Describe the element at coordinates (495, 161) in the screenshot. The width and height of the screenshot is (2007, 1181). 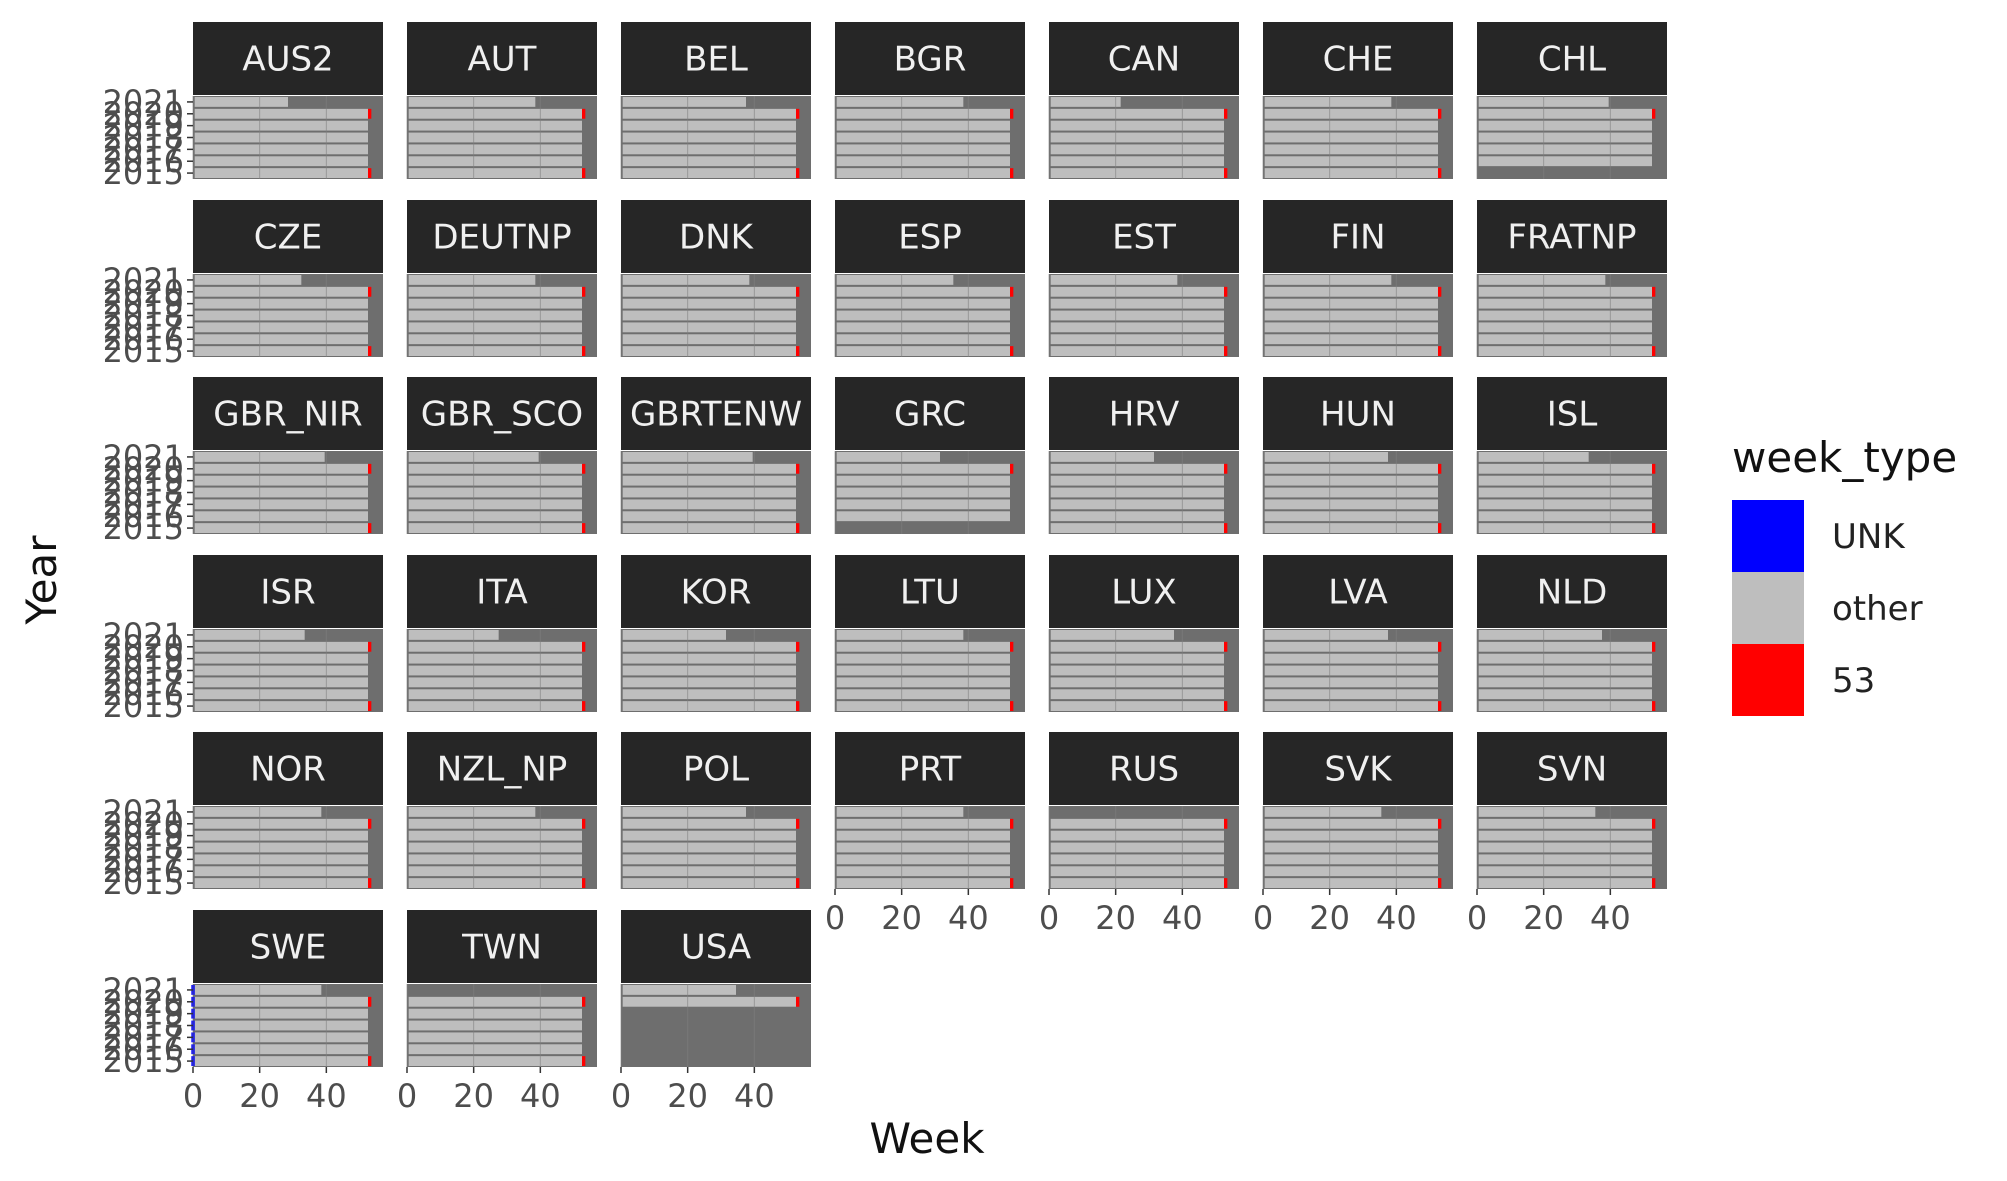
I see `tile-row-aut-2016` at that location.